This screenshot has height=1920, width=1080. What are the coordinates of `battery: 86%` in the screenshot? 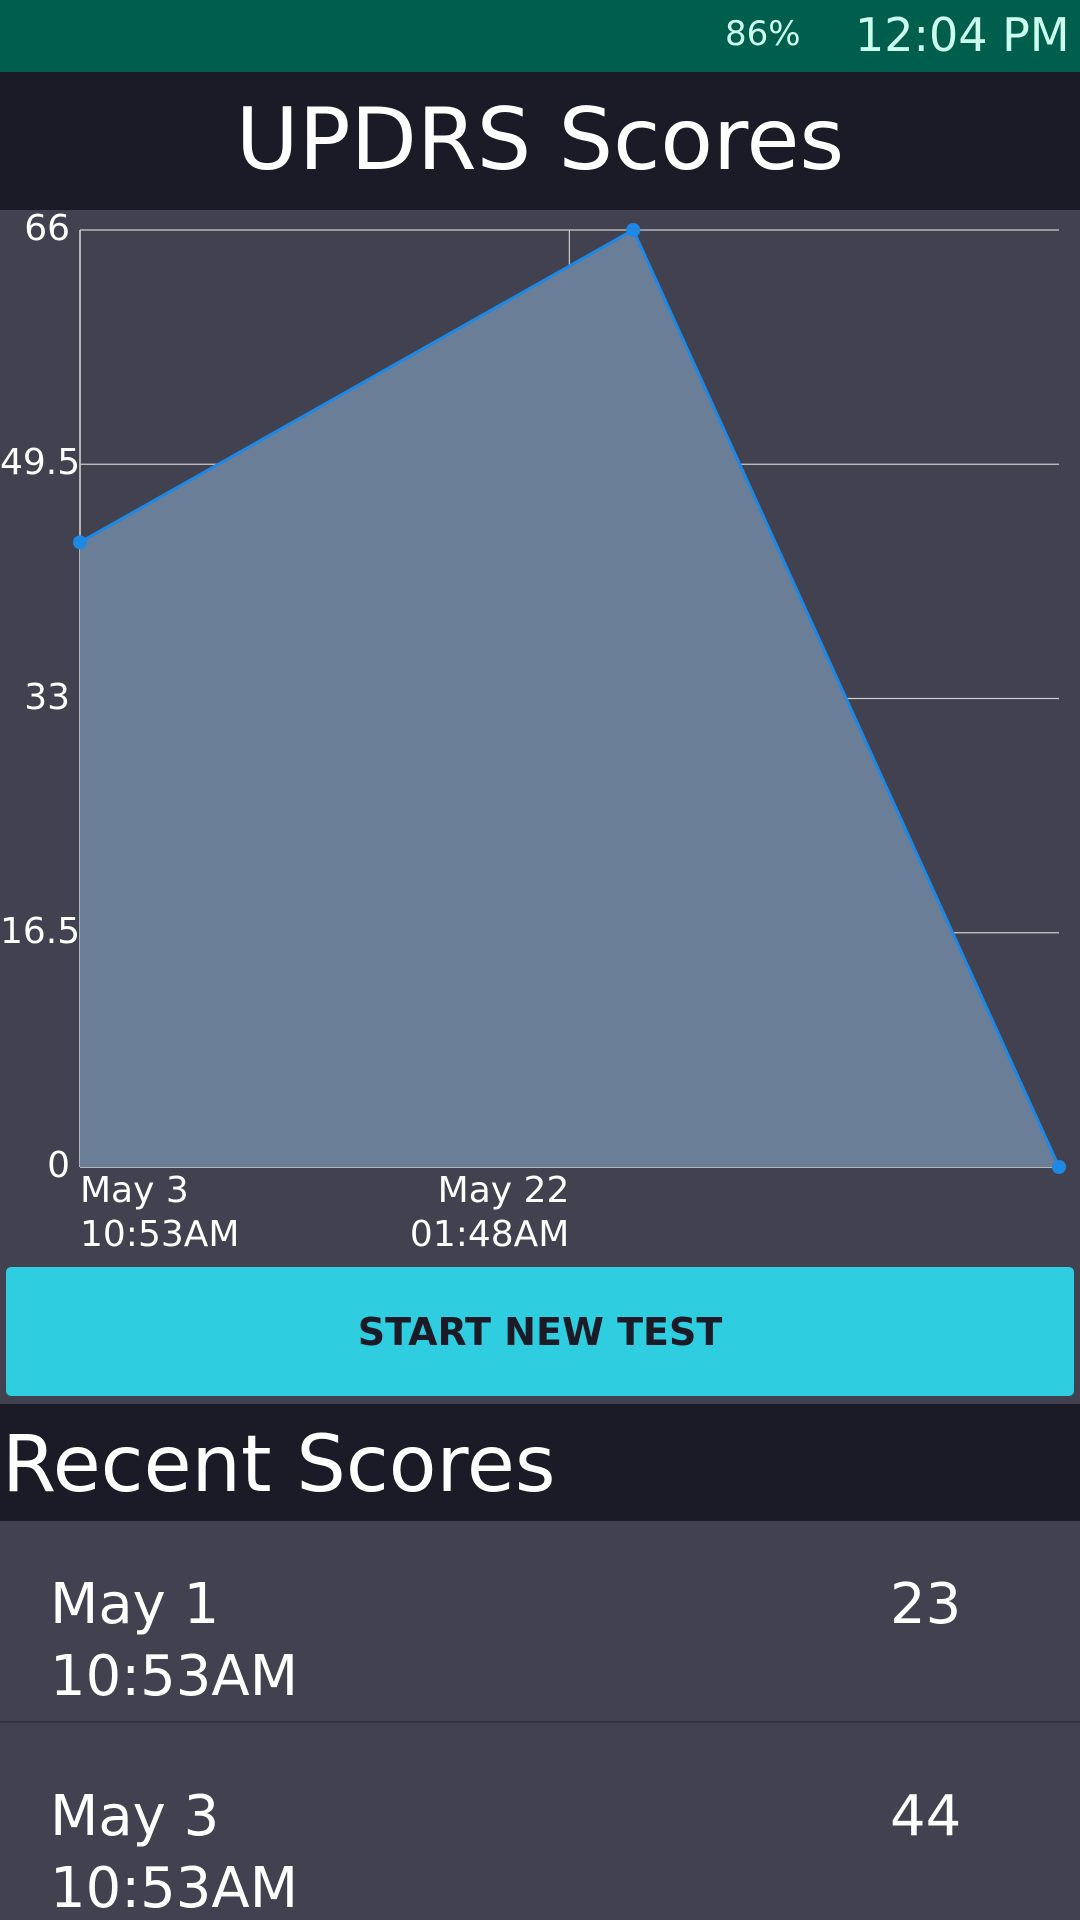 It's located at (763, 34).